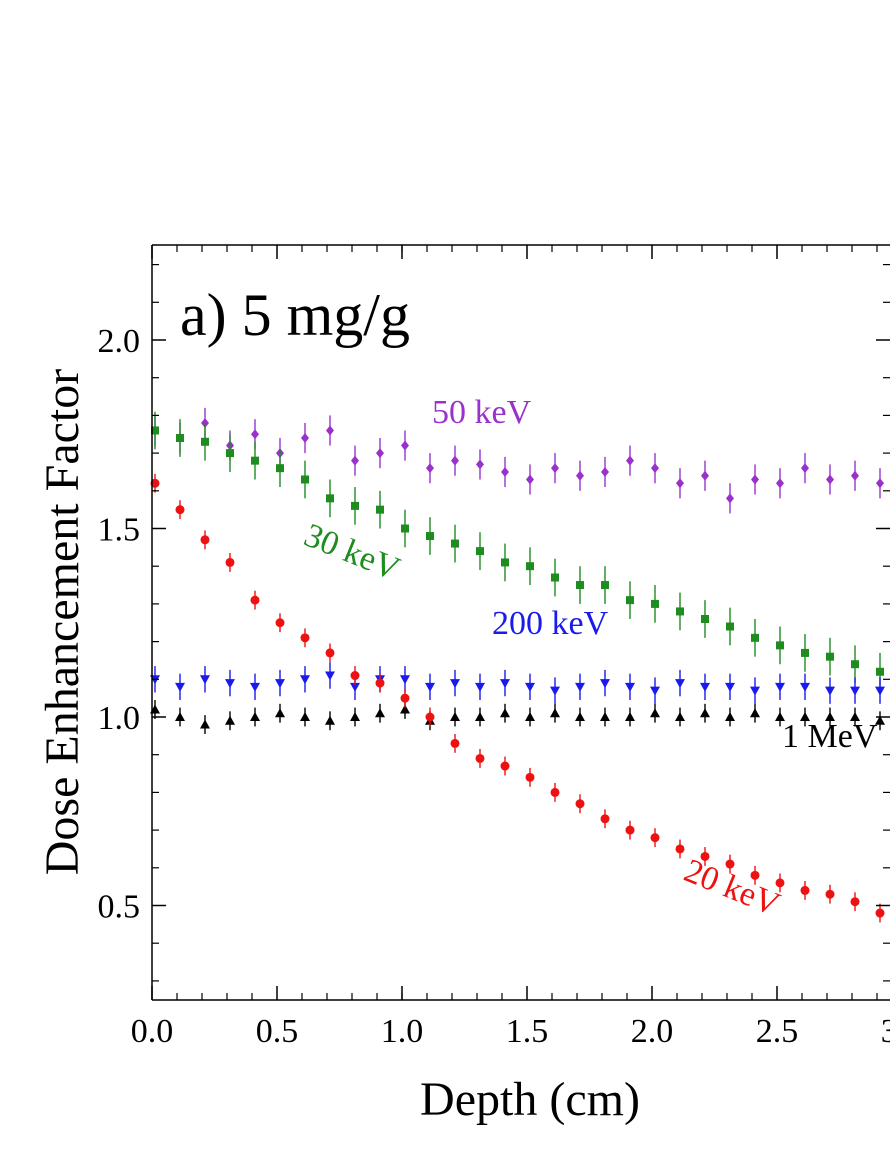 The image size is (890, 1152). I want to click on x-tick-label: 1.0, so click(402, 1031).